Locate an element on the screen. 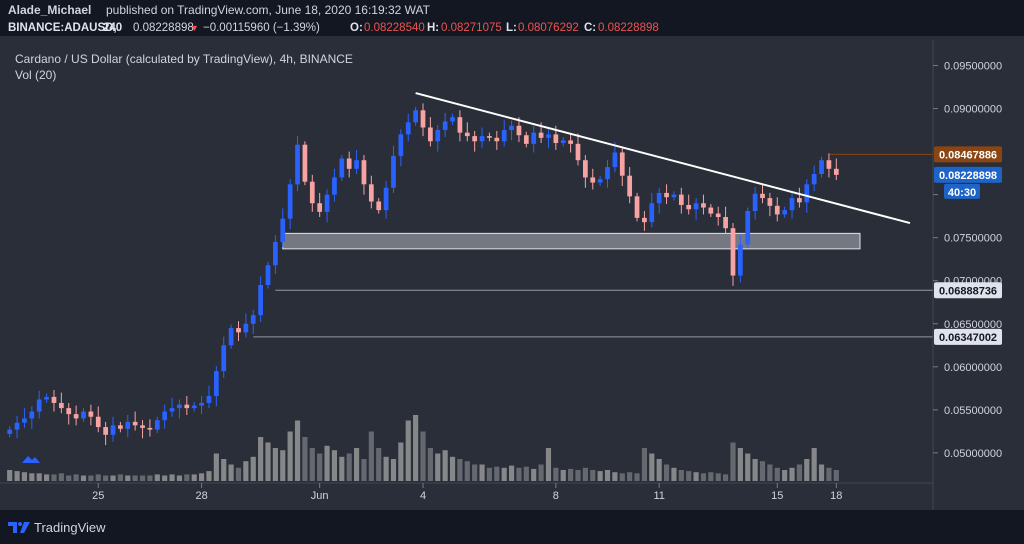 The height and width of the screenshot is (544, 1024). close-value: 0.08228898 is located at coordinates (628, 28).